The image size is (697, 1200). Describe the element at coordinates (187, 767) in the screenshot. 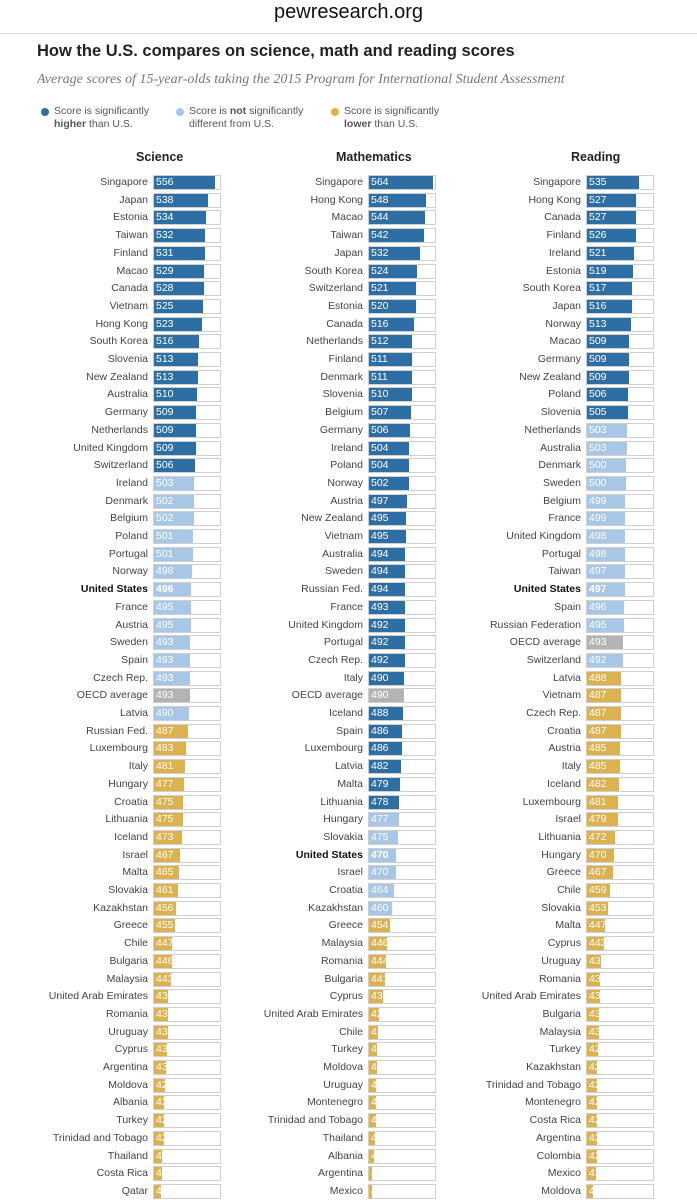

I see `science-bar-track: 481` at that location.